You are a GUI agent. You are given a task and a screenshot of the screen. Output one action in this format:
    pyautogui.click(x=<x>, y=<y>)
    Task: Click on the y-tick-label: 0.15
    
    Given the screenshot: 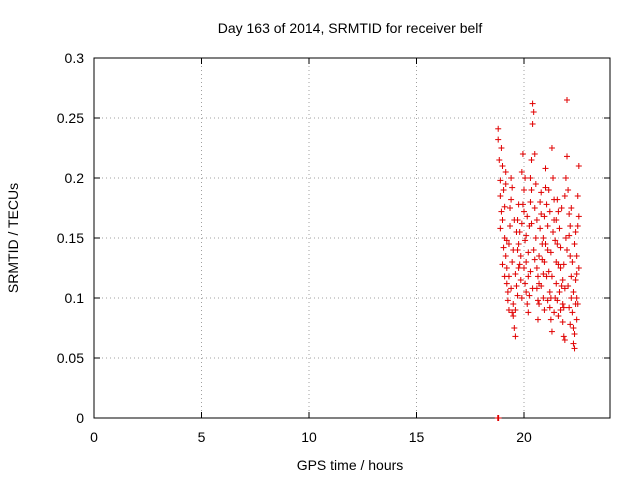 What is the action you would take?
    pyautogui.click(x=70, y=238)
    